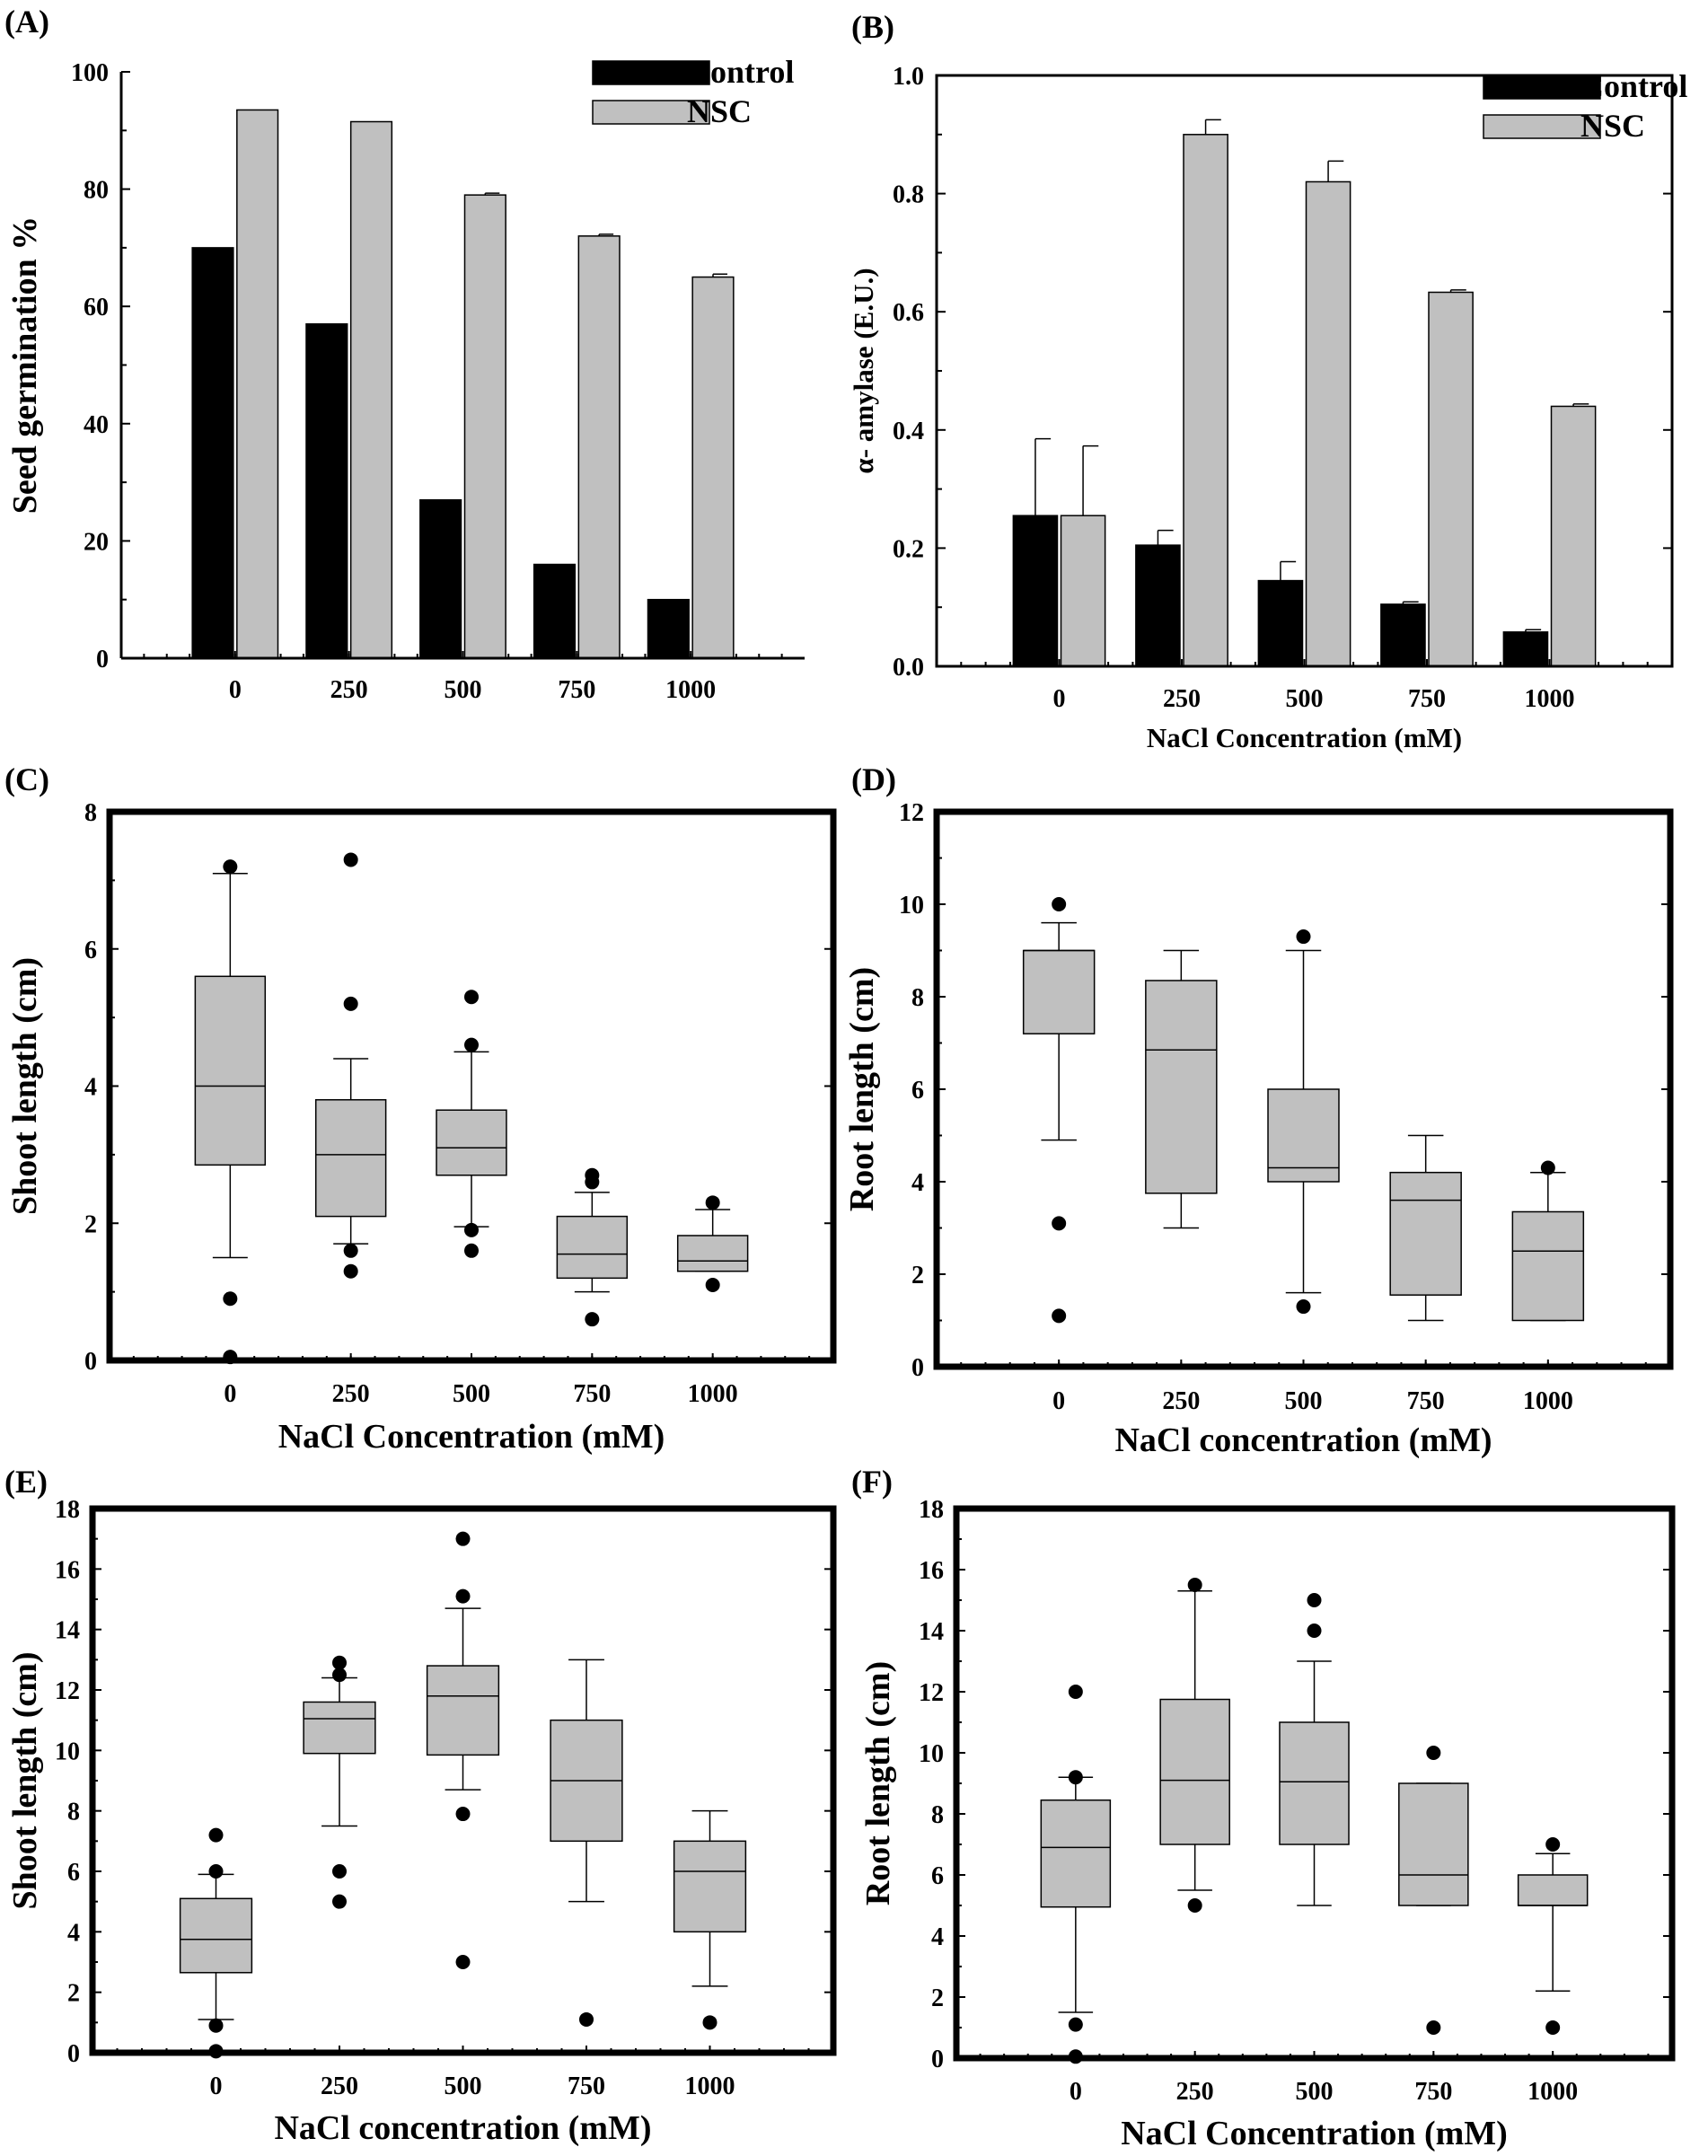 The image size is (1708, 2156). Describe the element at coordinates (1181, 1401) in the screenshot. I see `x-tick-label: 250` at that location.